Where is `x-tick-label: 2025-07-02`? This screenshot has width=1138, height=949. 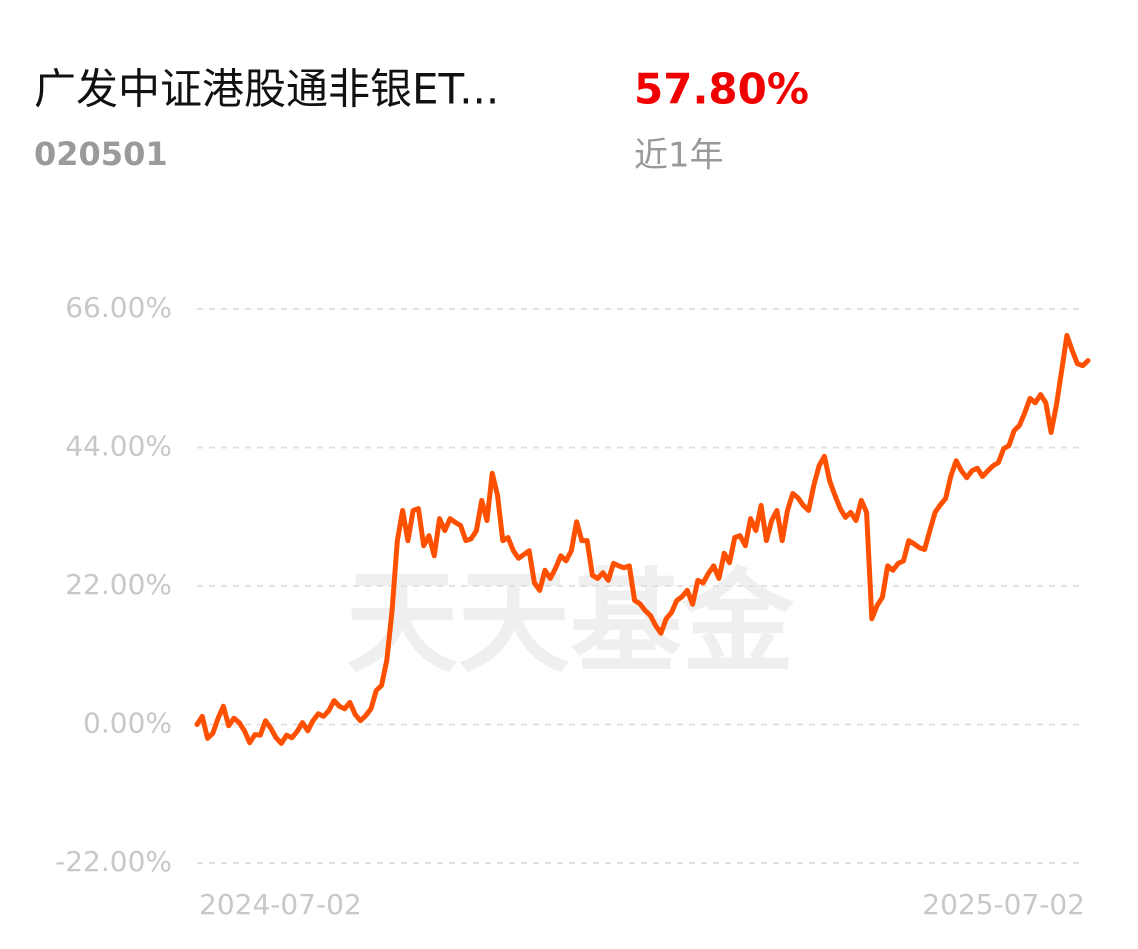
x-tick-label: 2025-07-02 is located at coordinates (1003, 904).